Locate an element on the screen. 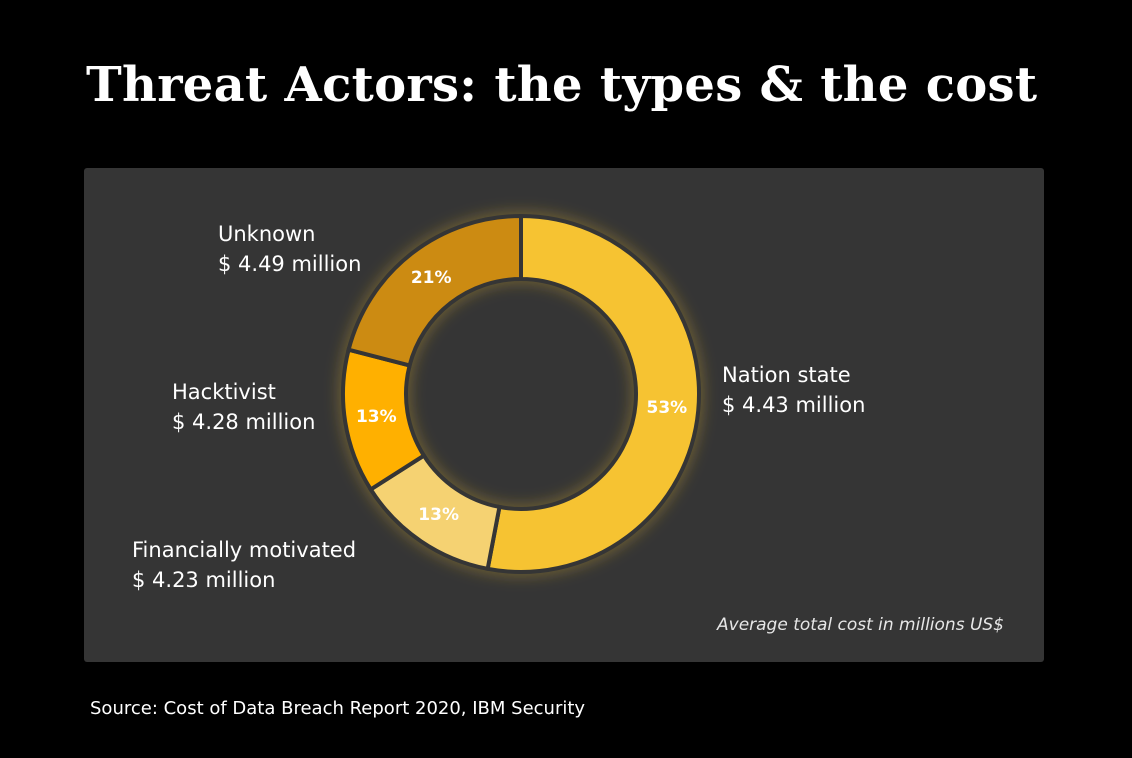  legend-cost-financially-motivated: $ 4.23 million is located at coordinates (204, 580).